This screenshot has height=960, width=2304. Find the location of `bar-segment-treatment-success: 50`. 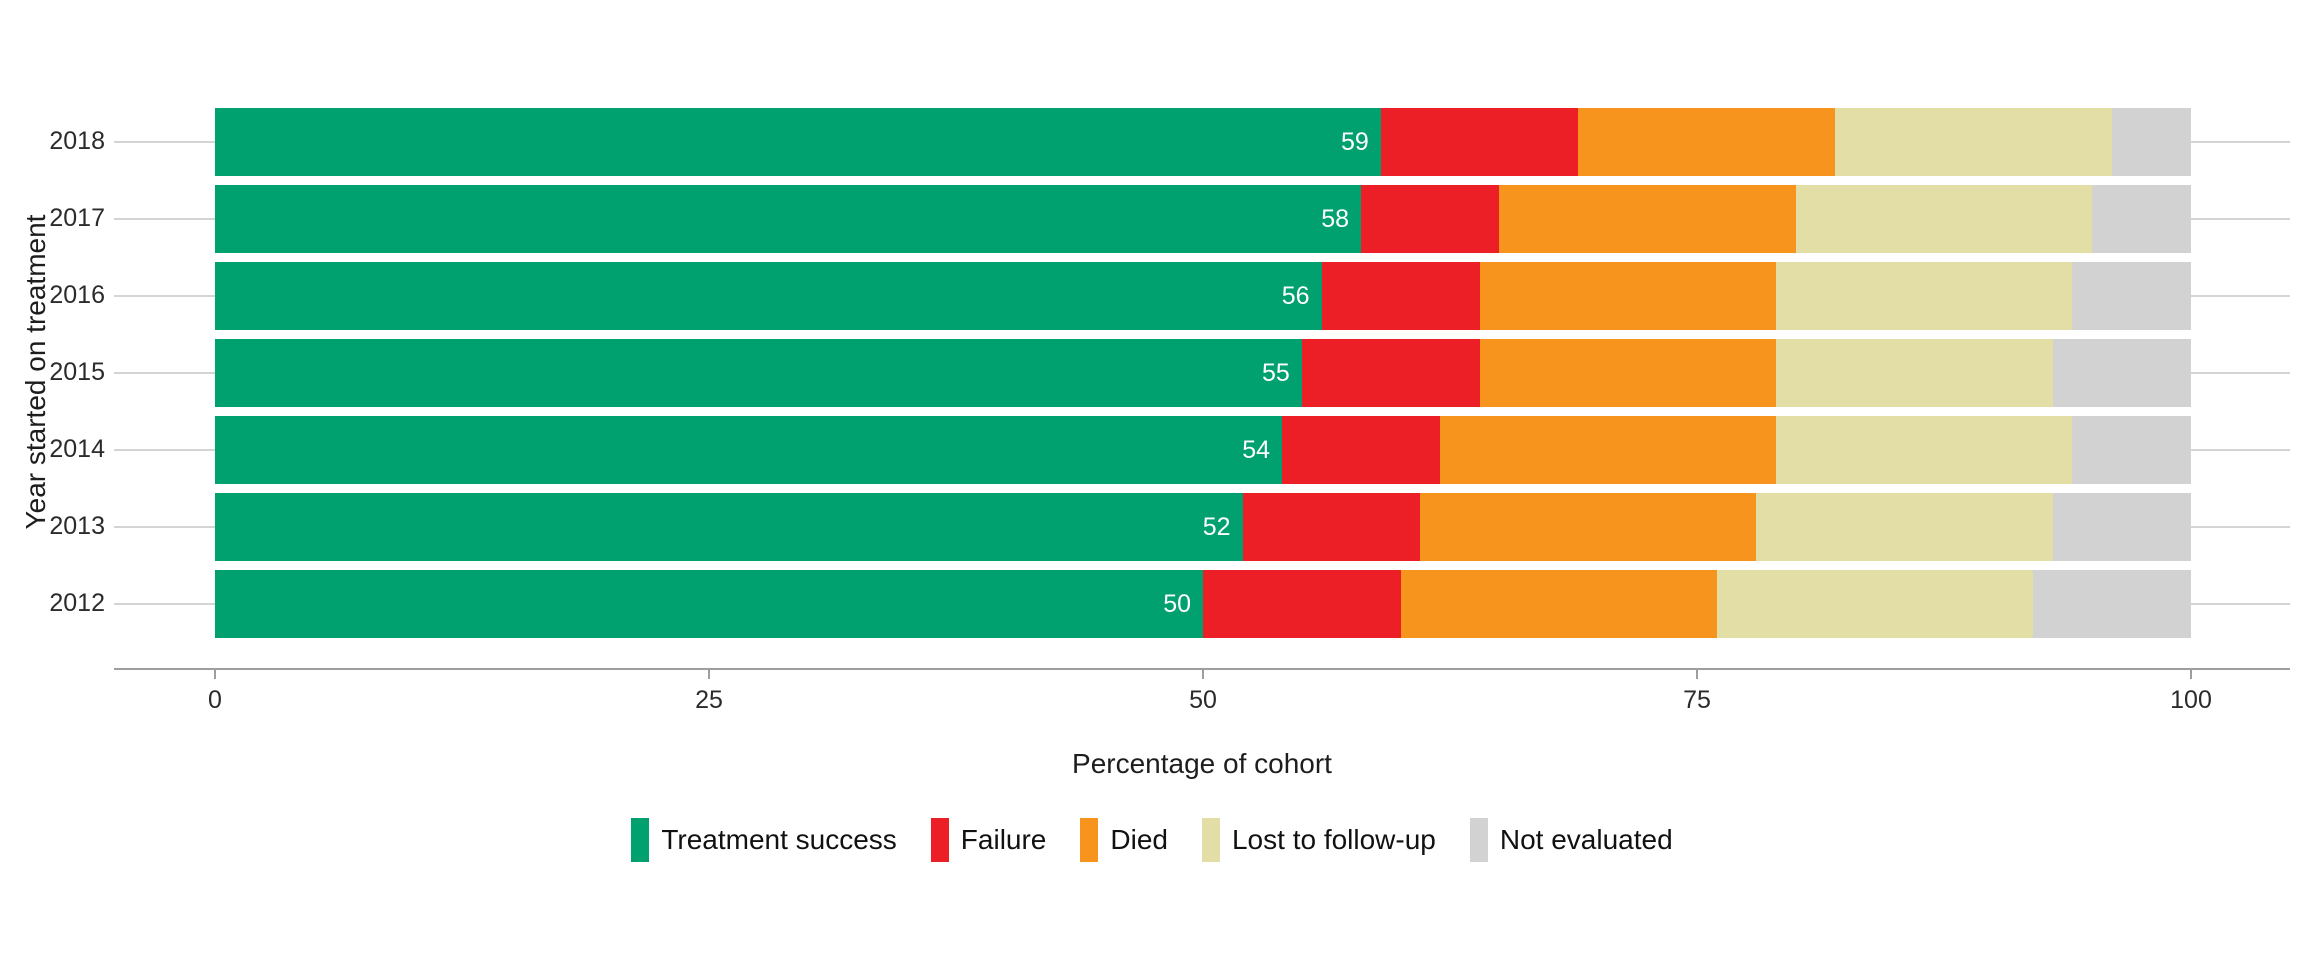

bar-segment-treatment-success: 50 is located at coordinates (709, 604).